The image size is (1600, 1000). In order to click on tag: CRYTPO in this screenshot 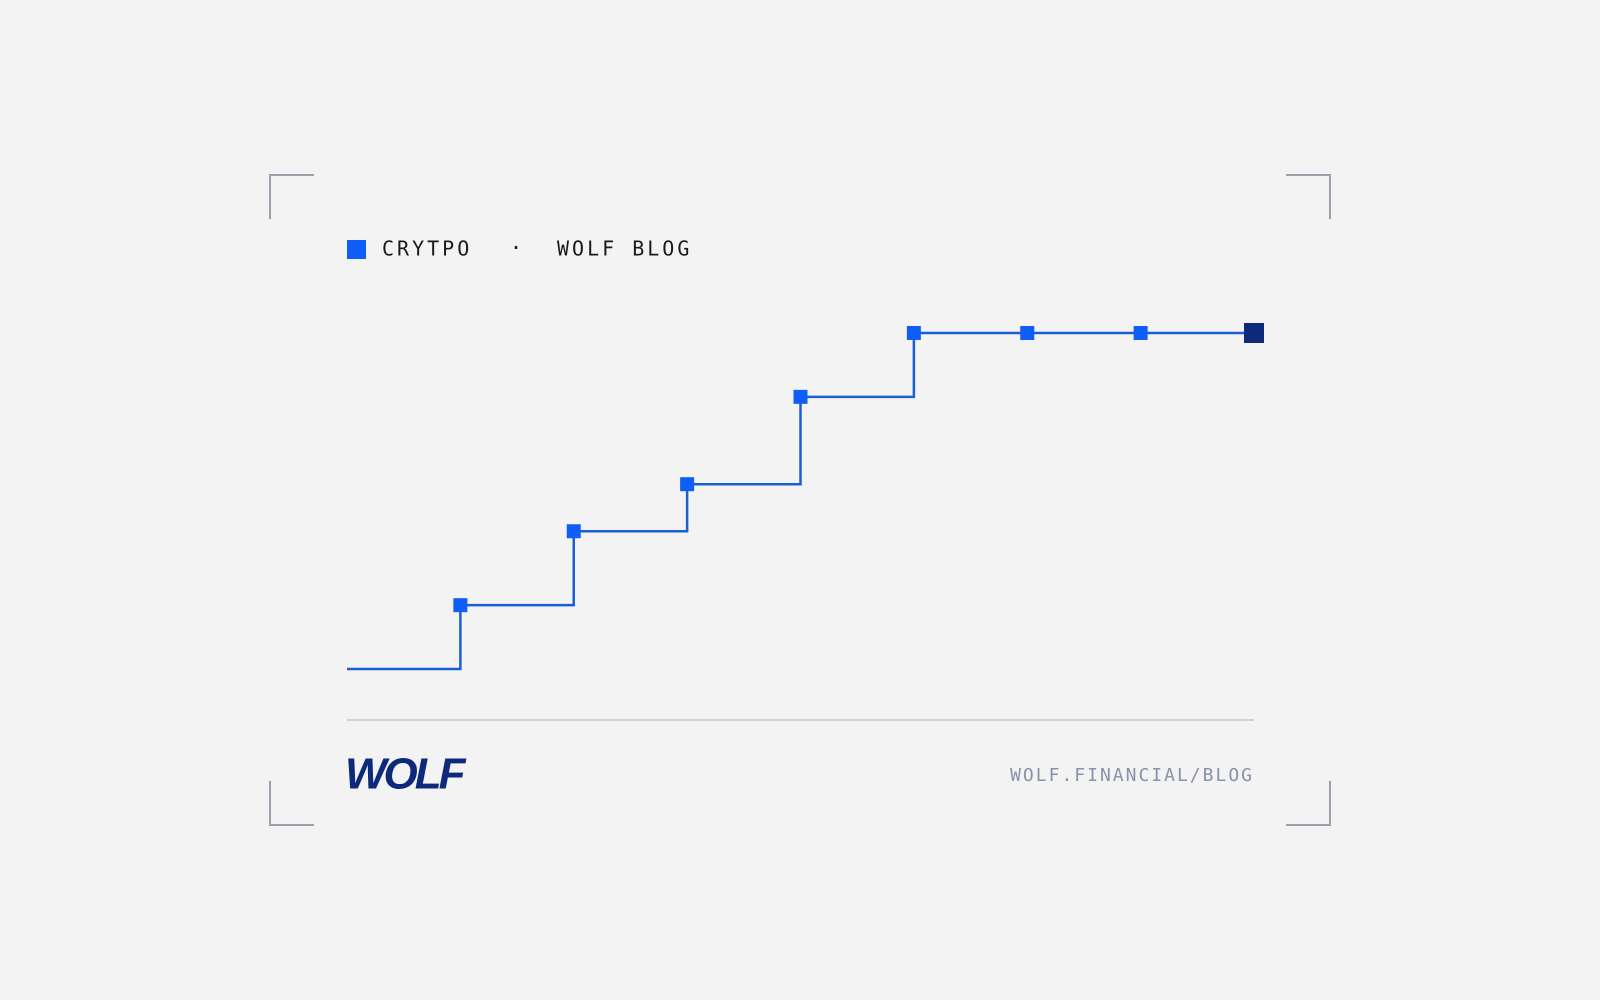, I will do `click(427, 249)`.